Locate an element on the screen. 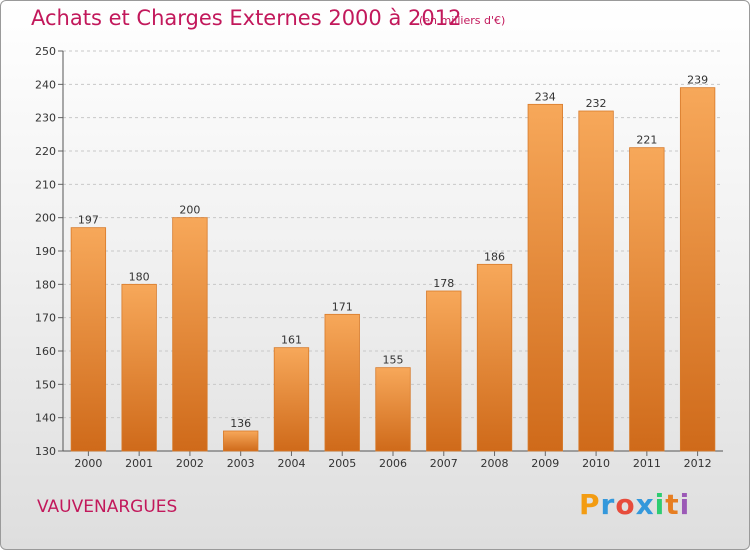  y-tick-label: 130 is located at coordinates (45, 451).